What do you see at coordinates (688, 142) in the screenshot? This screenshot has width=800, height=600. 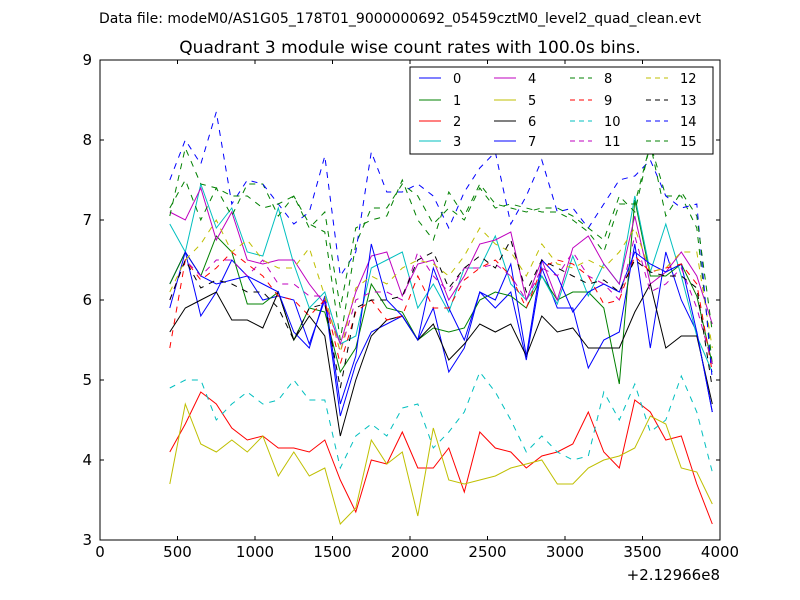 I see `legend-label-15: 15` at bounding box center [688, 142].